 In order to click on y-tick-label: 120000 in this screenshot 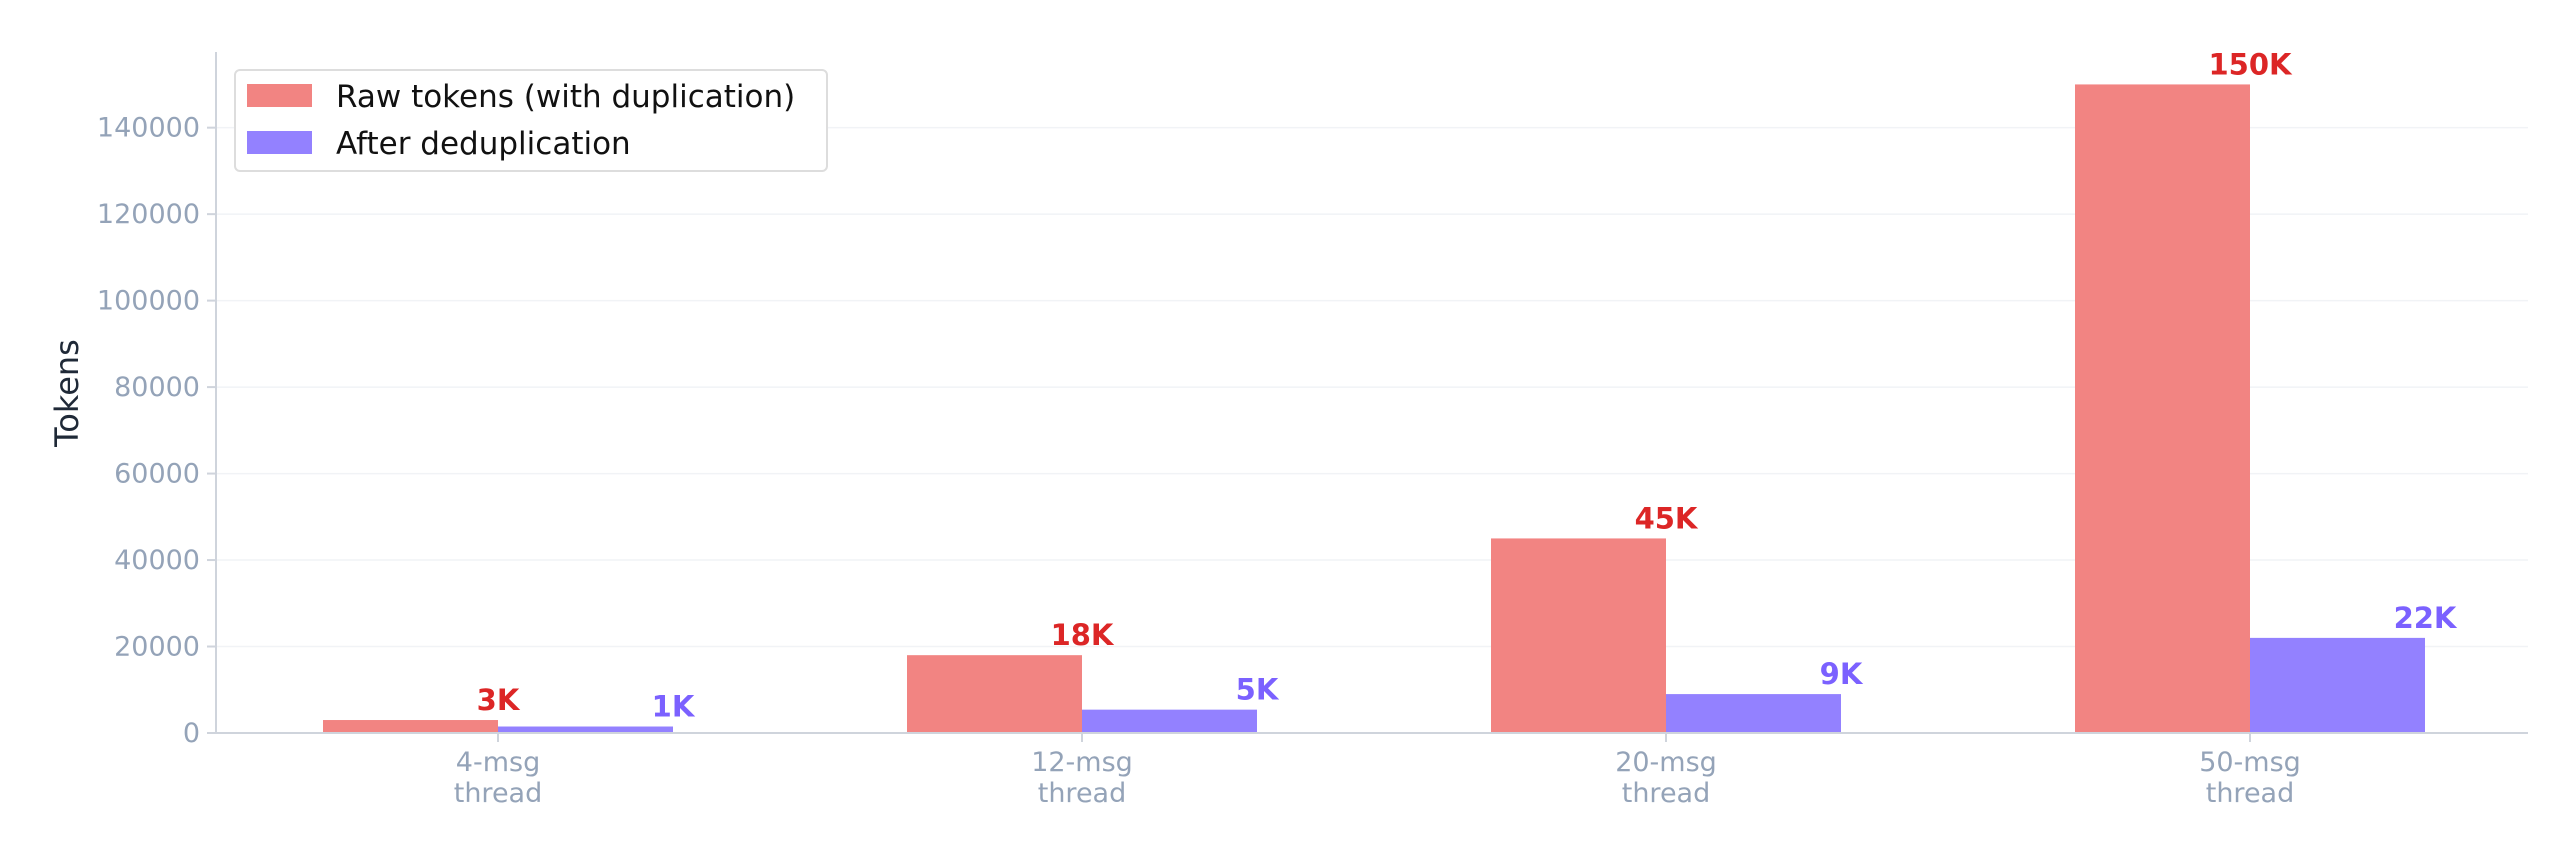, I will do `click(148, 214)`.